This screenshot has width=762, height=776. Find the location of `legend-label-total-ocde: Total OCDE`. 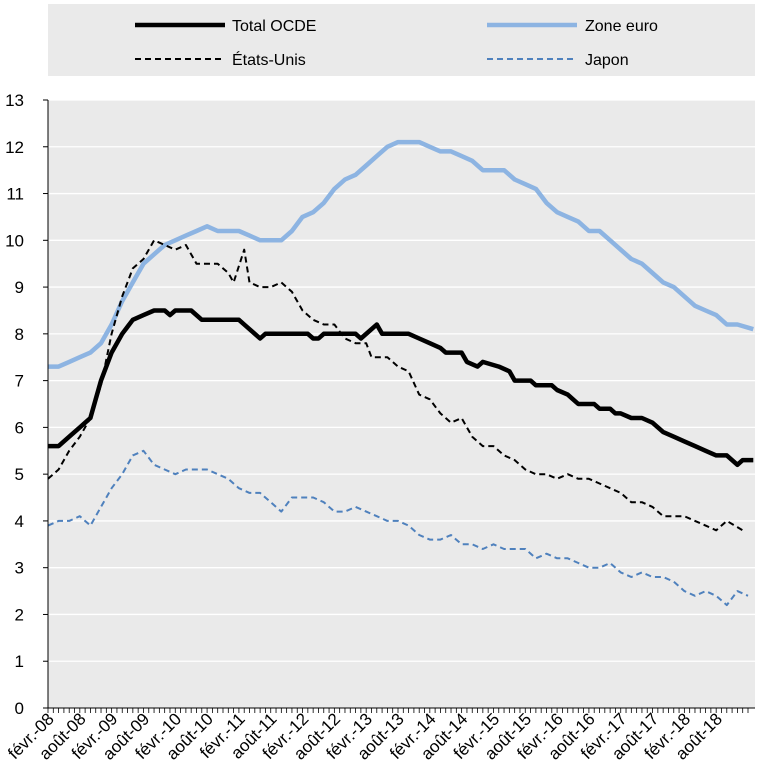

legend-label-total-ocde: Total OCDE is located at coordinates (274, 26).